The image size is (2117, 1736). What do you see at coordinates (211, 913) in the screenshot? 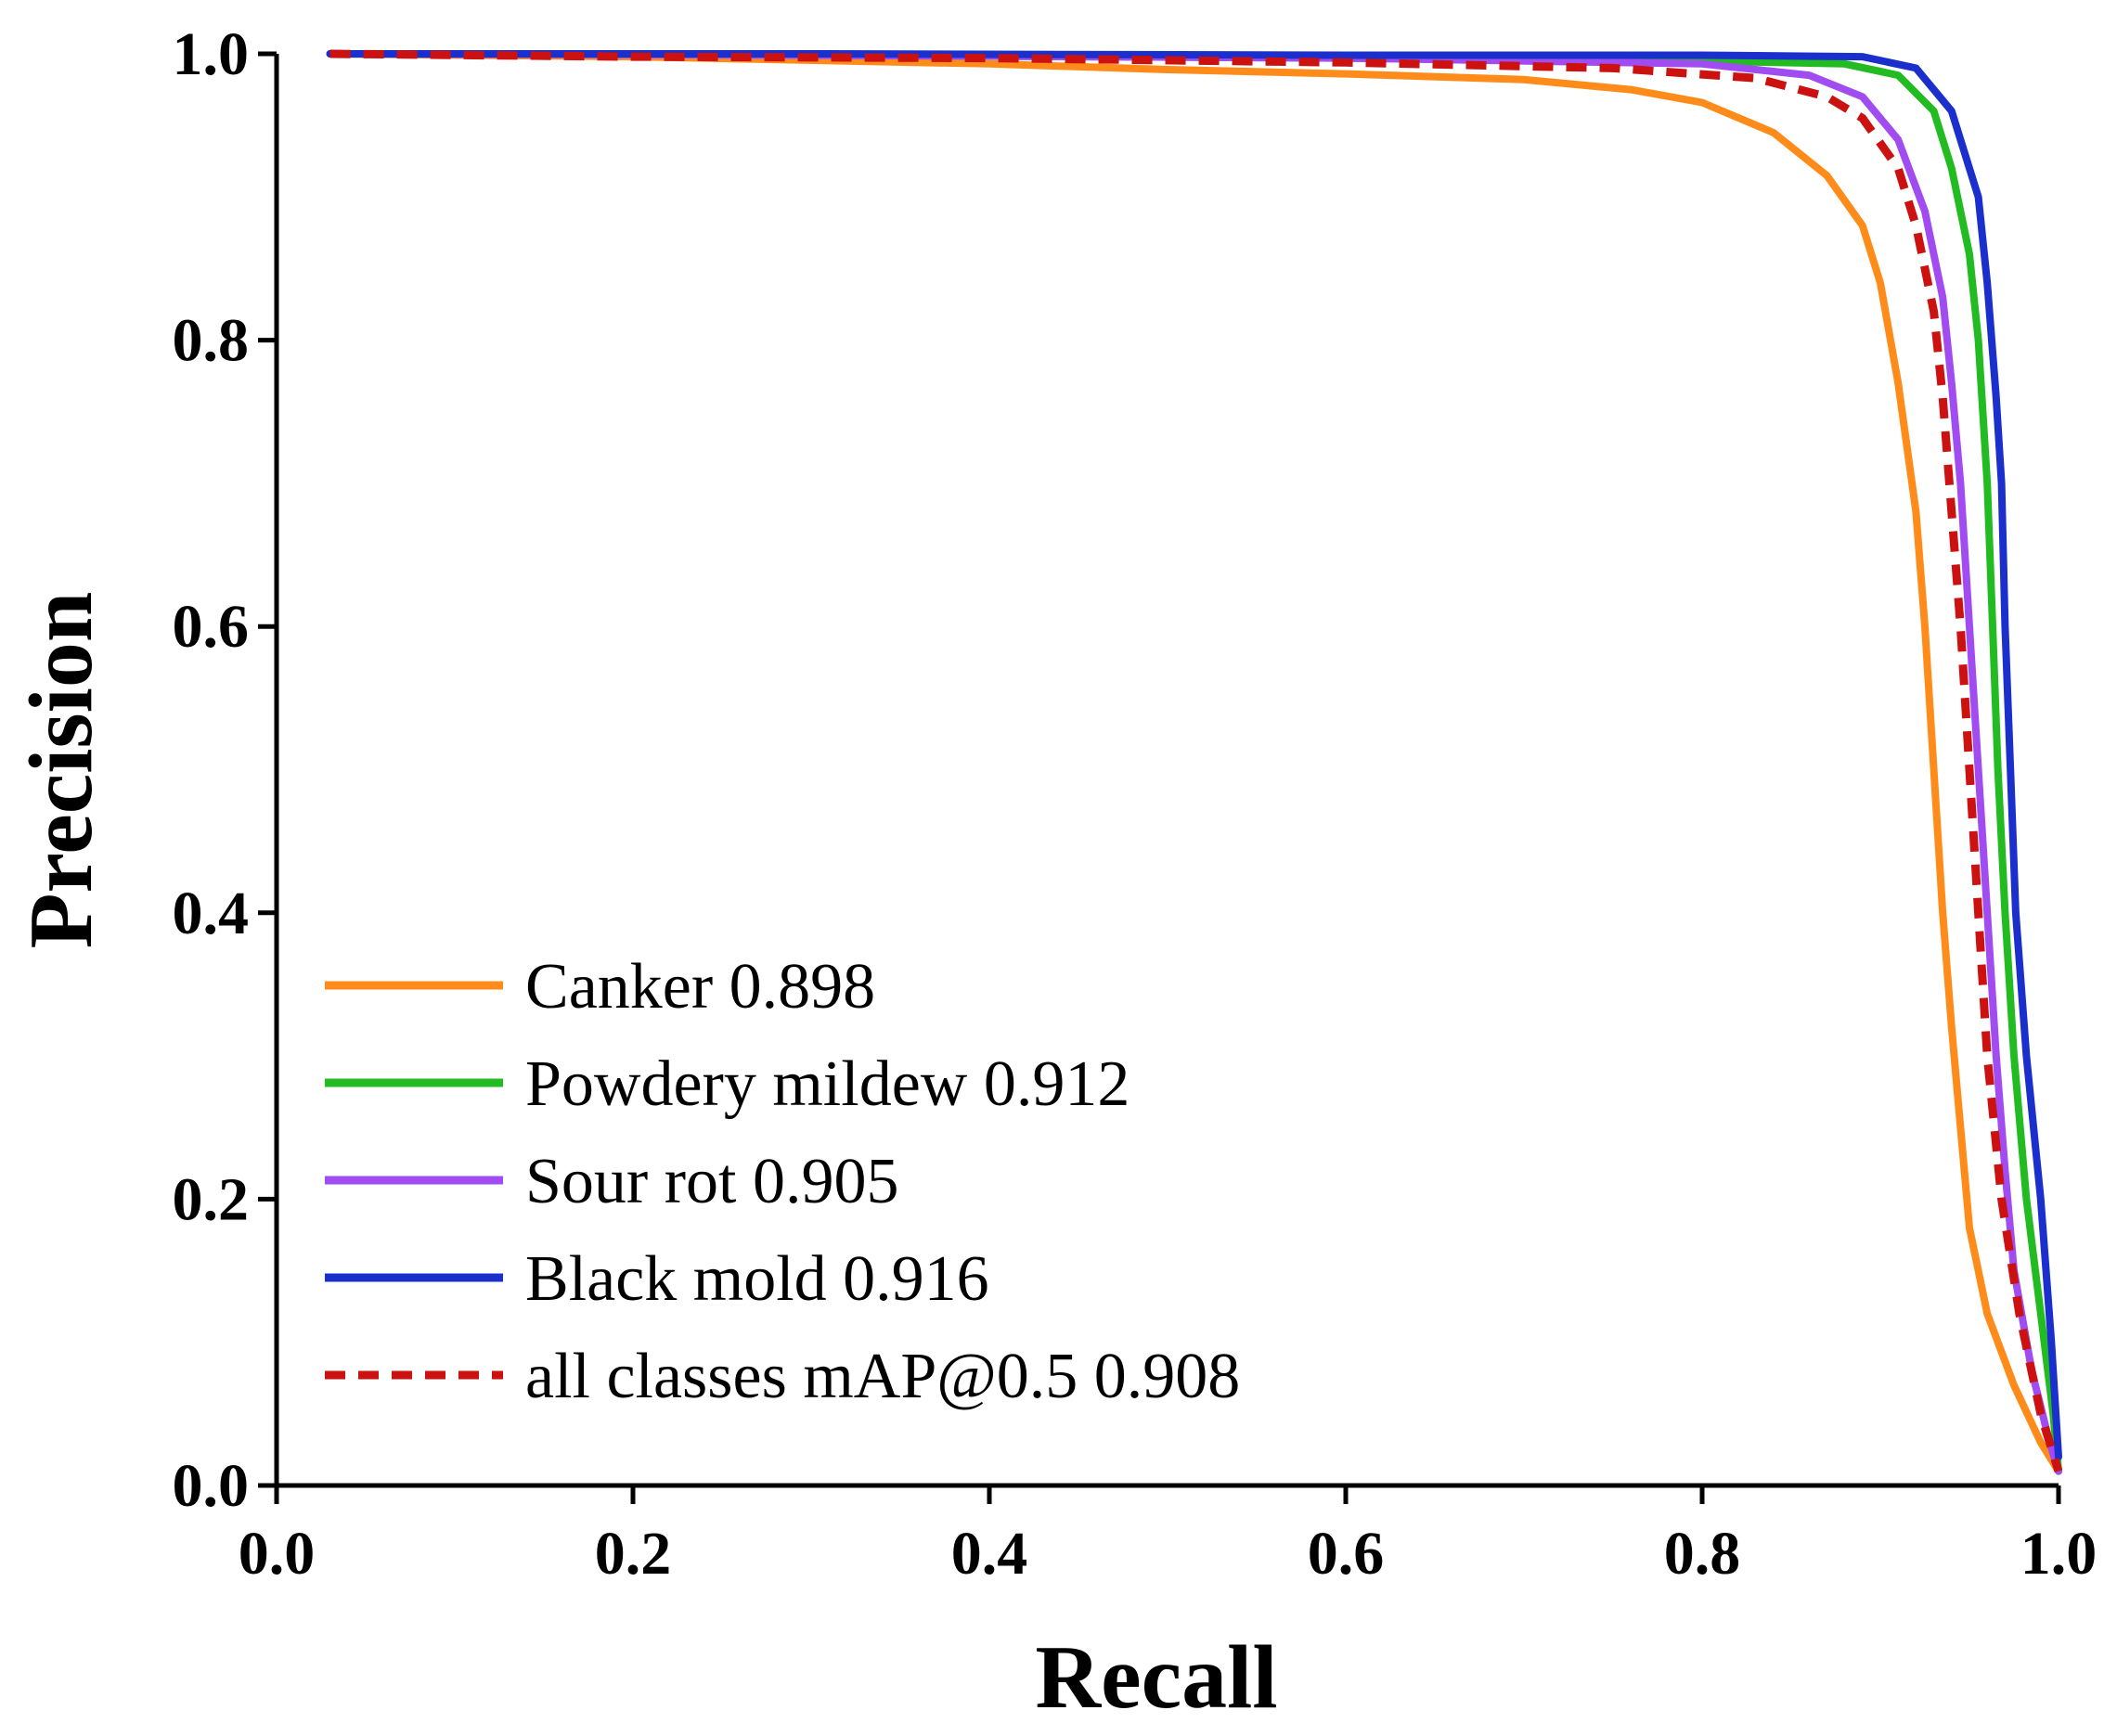
I see `y-tick-label: 0.4` at bounding box center [211, 913].